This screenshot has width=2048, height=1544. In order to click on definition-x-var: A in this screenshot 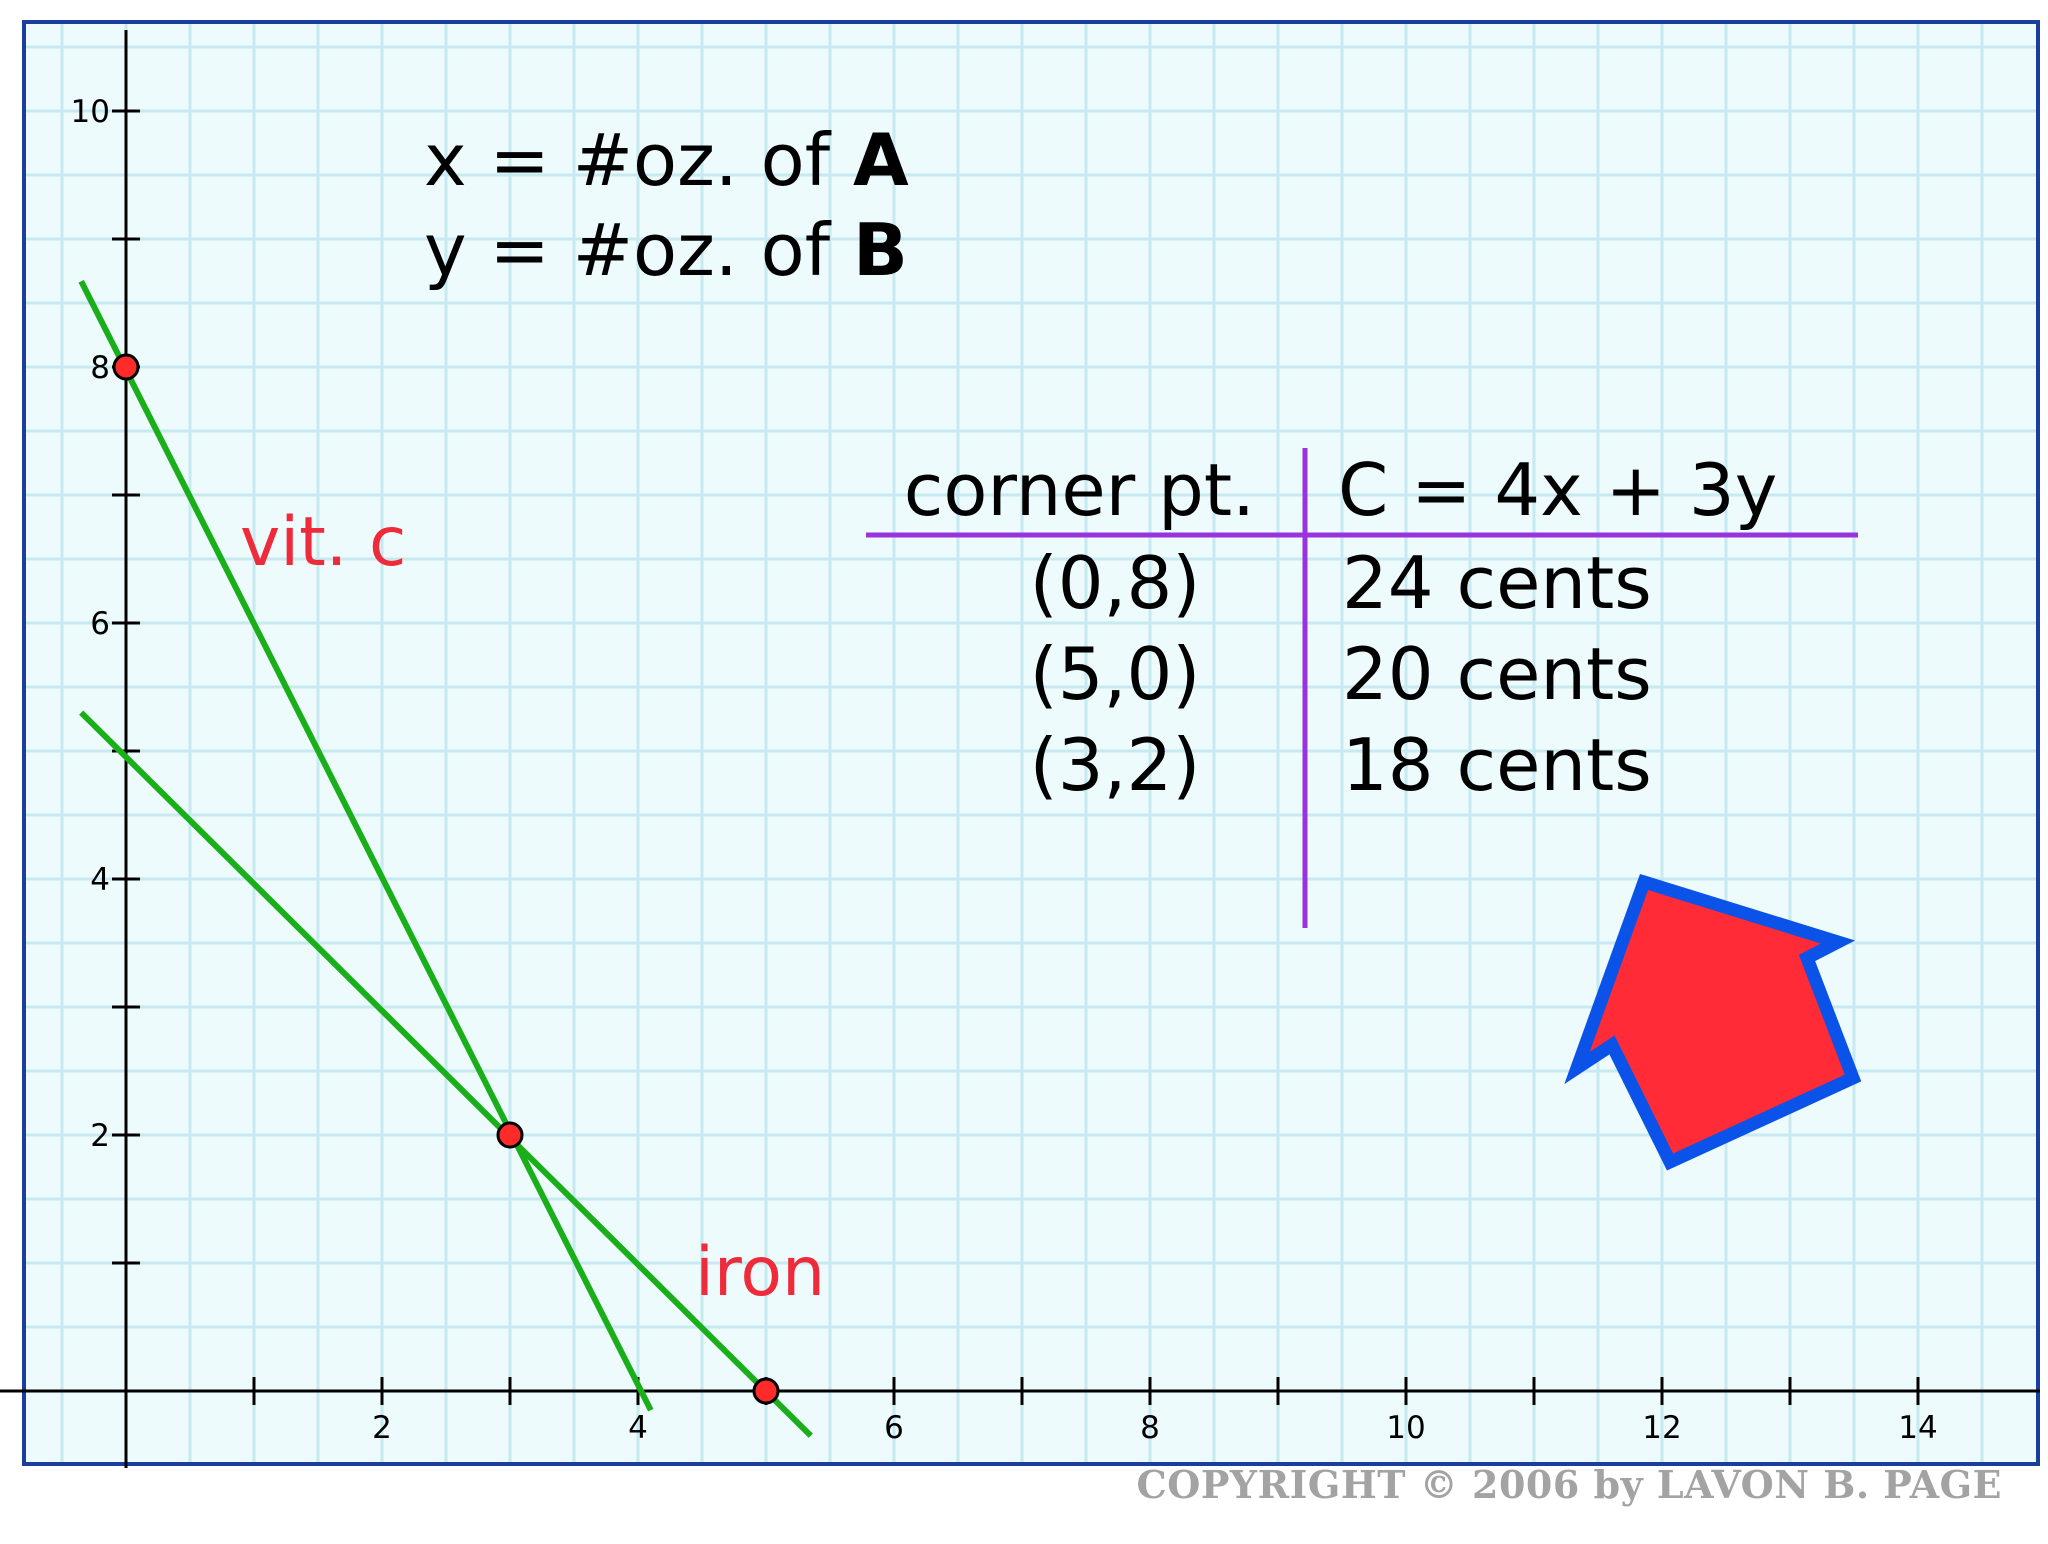, I will do `click(881, 160)`.